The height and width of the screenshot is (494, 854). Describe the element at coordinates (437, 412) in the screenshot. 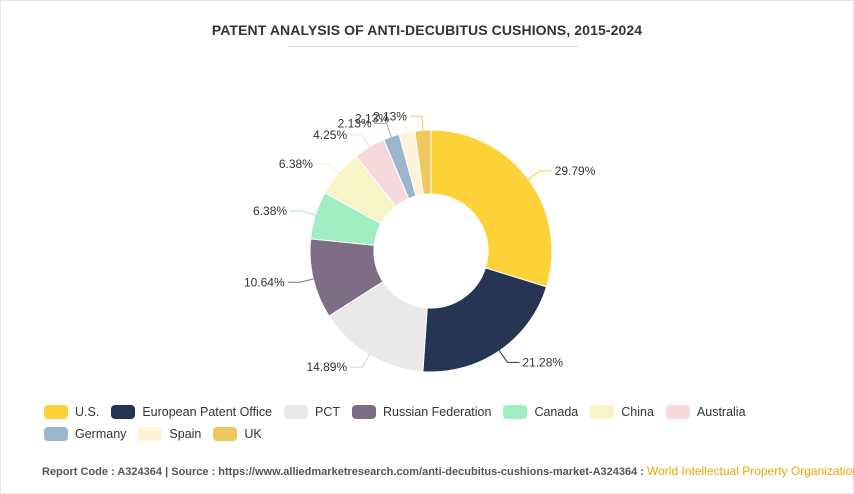

I see `legend-label: Russian Federation` at that location.